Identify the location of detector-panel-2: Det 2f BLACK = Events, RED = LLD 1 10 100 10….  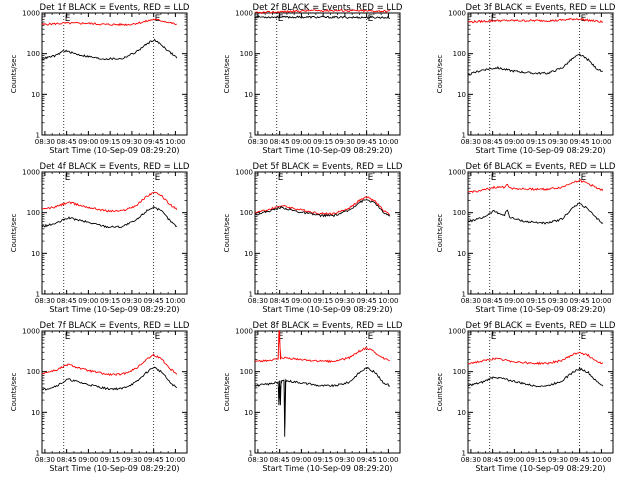
(313, 79).